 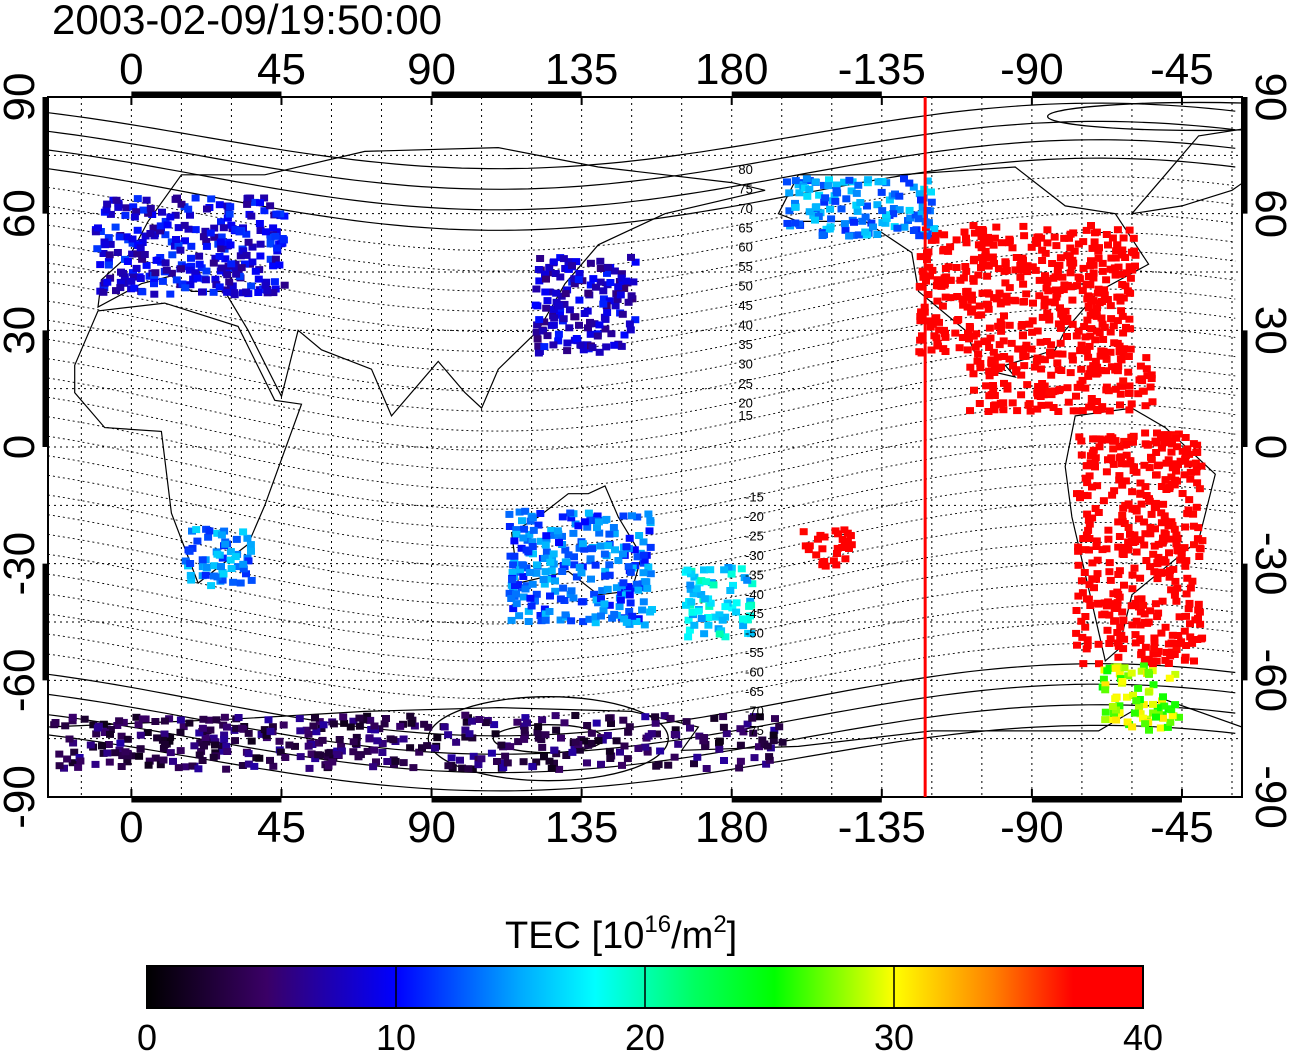 I want to click on colorbar-tick-label: 0, so click(x=147, y=1037).